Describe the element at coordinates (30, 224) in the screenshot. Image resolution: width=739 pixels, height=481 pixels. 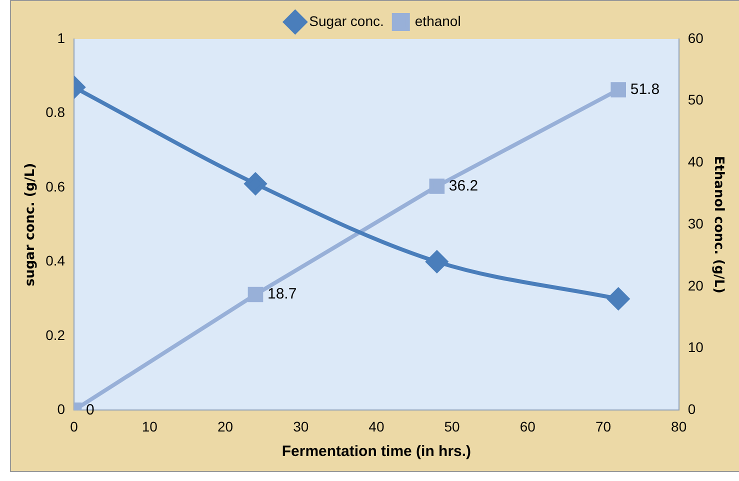
I see `y-axis-title: sugar conc. (g/L)` at that location.